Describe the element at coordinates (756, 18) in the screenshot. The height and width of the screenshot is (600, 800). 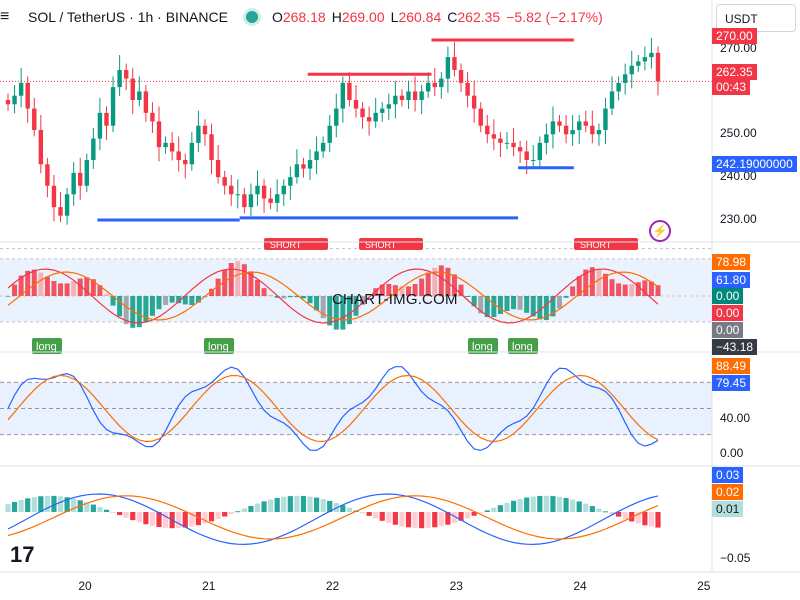
I see `currency-select: USDT` at that location.